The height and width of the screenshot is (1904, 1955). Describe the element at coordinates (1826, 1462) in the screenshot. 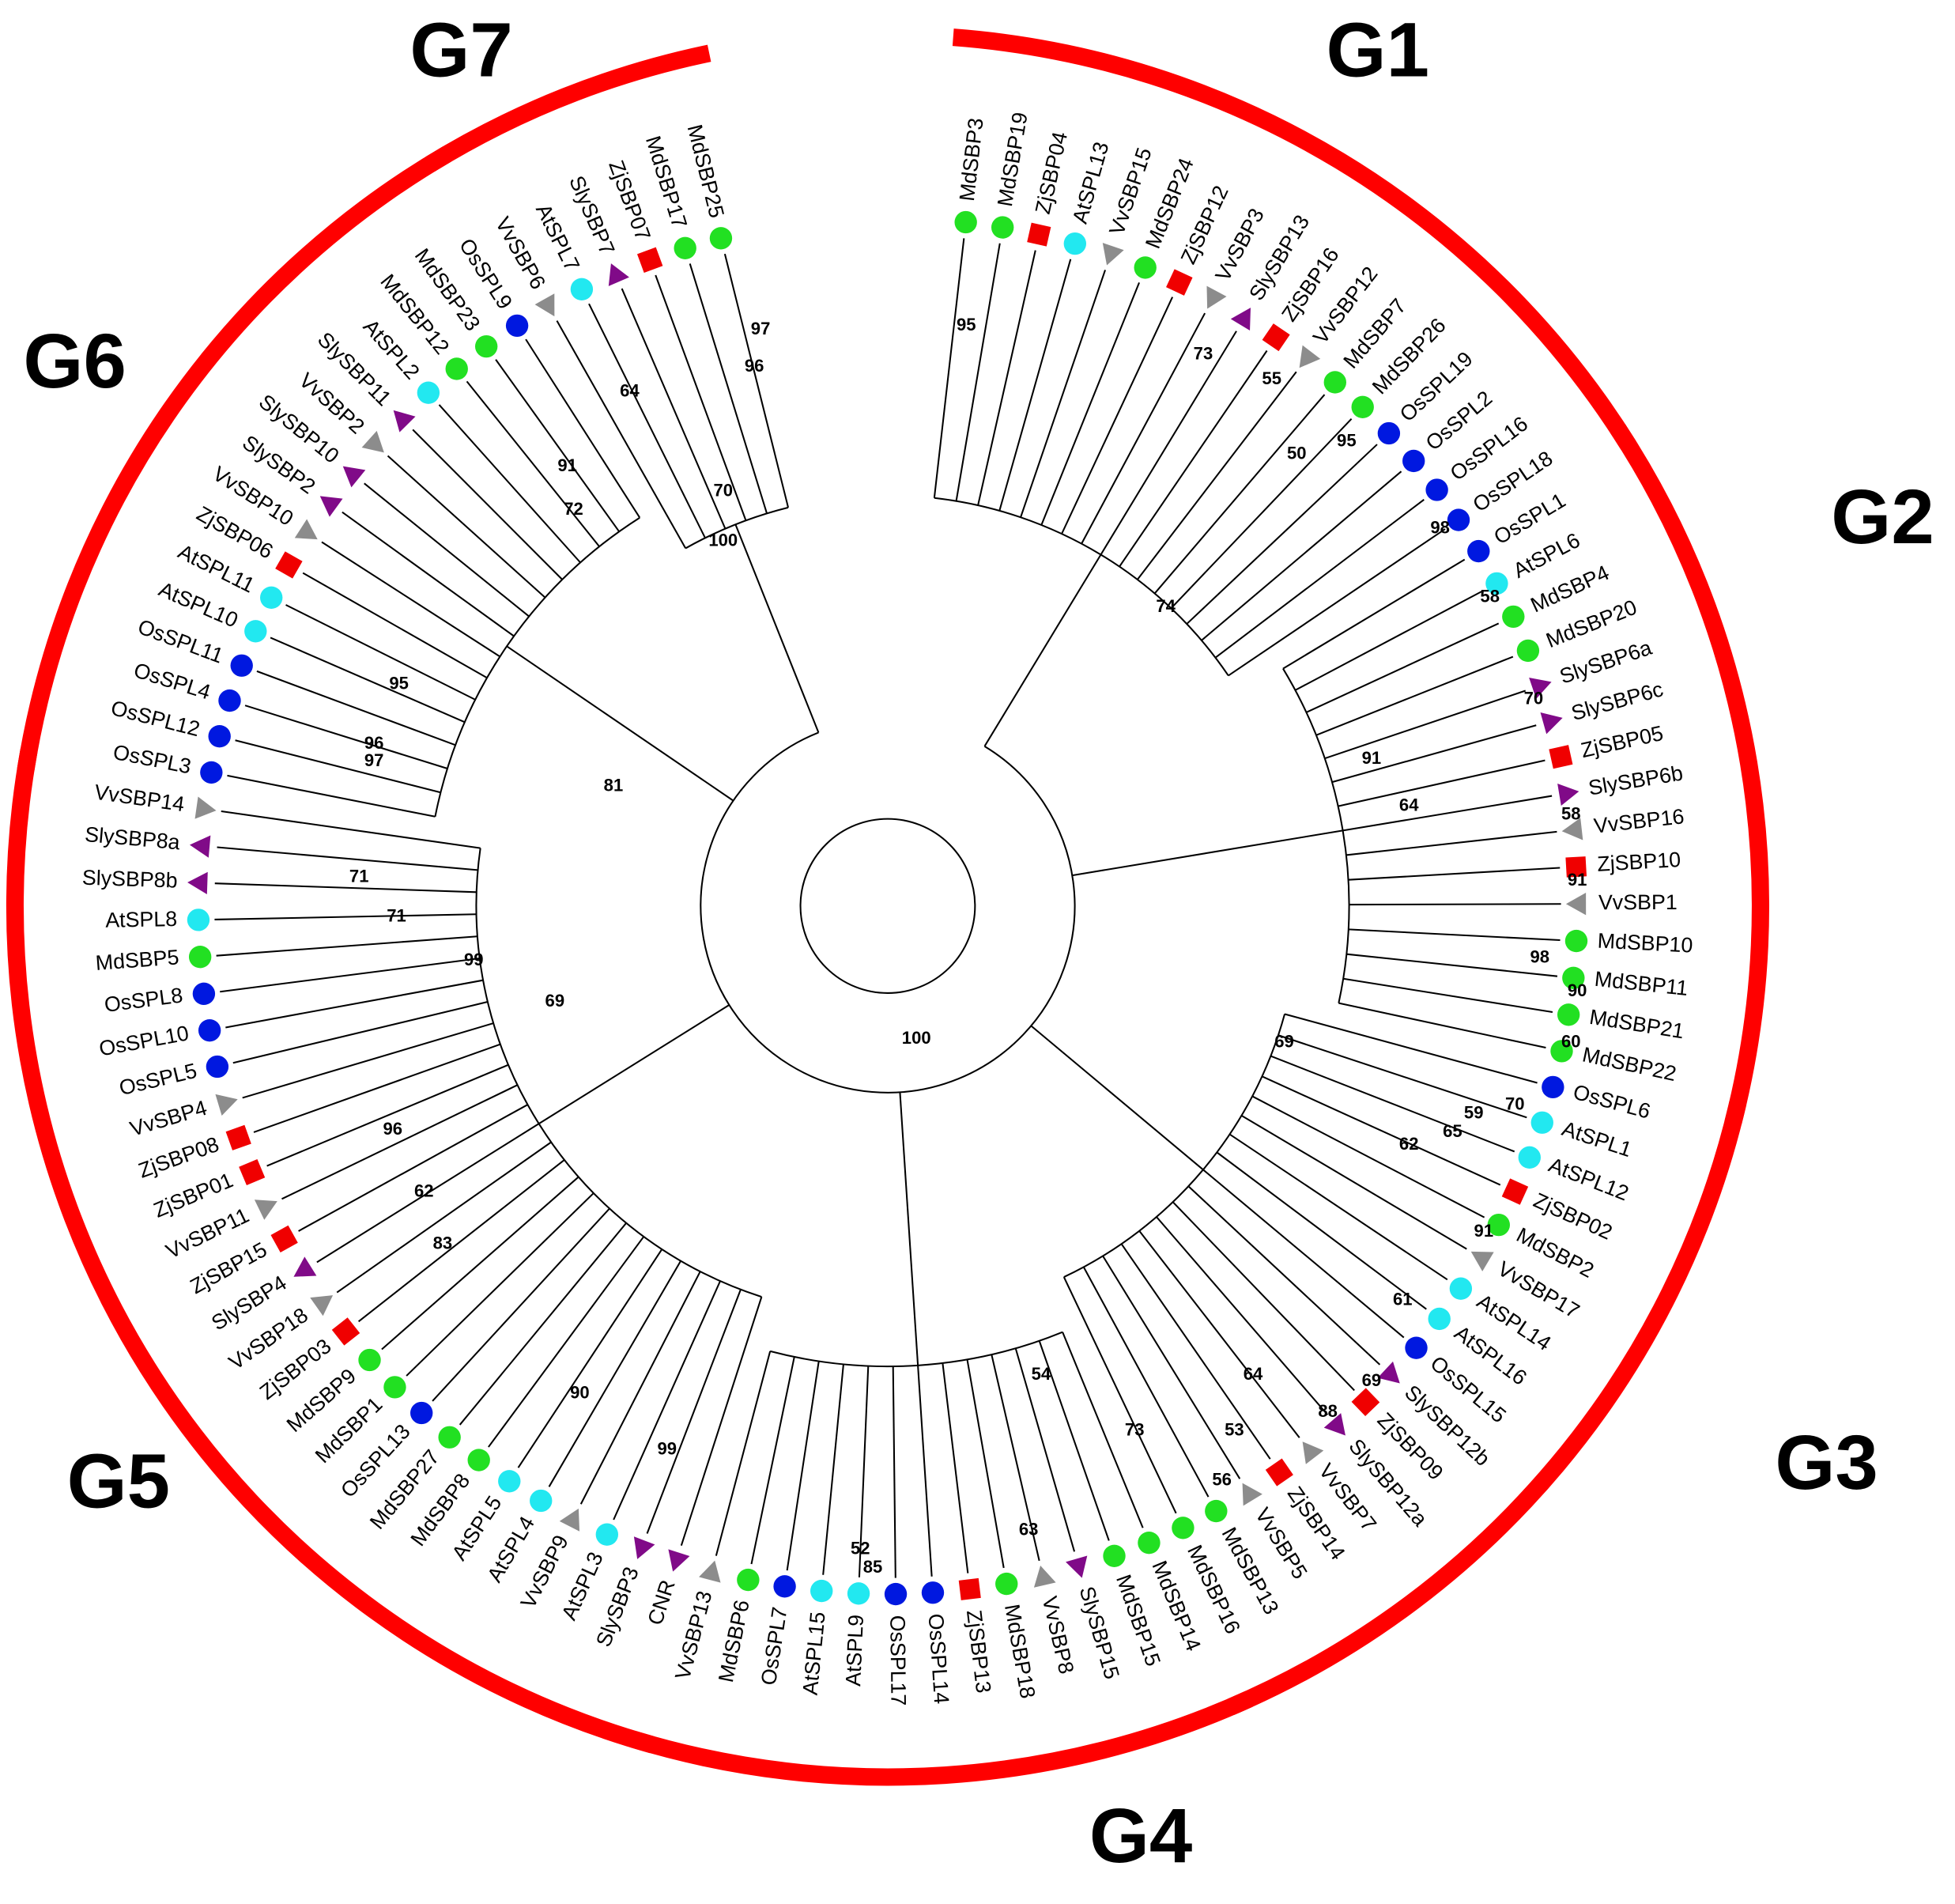

I see `group-label: G3` at that location.